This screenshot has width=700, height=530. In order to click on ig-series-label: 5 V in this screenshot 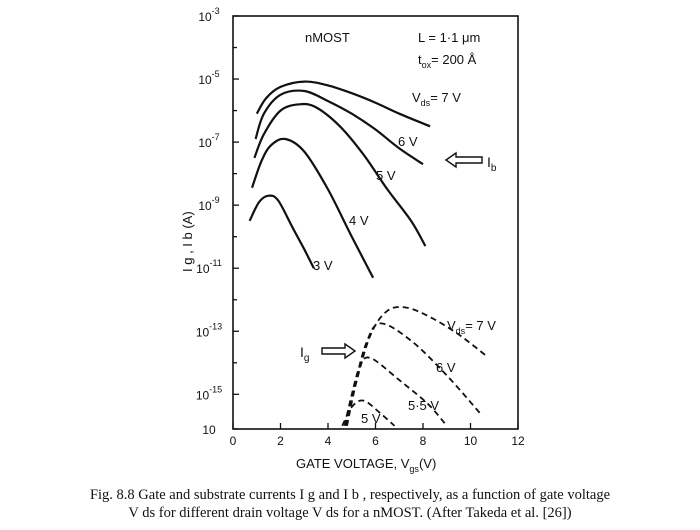, I will do `click(371, 418)`.